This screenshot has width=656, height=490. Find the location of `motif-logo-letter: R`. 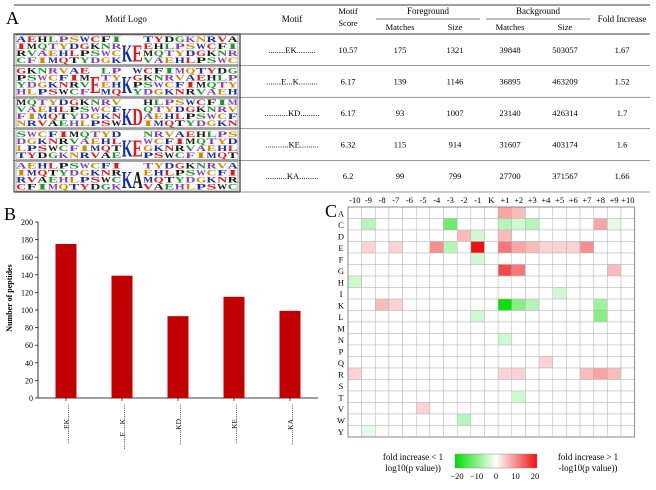

motif-logo-letter: R is located at coordinates (32, 123).